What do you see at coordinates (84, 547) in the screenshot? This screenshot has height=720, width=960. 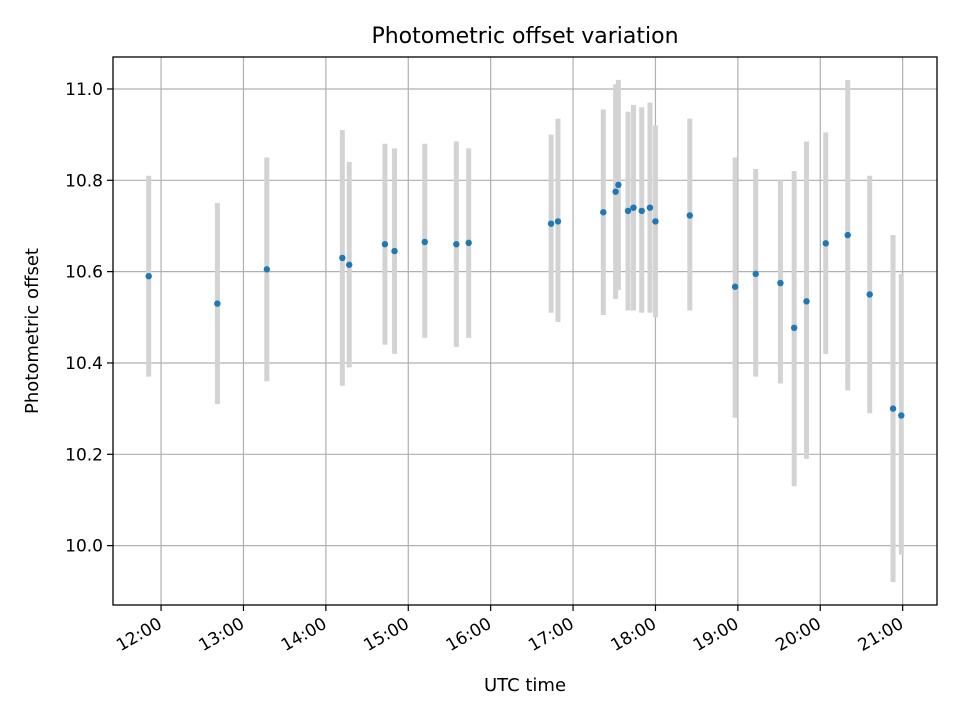 I see `y-tick-label: 10.0` at bounding box center [84, 547].